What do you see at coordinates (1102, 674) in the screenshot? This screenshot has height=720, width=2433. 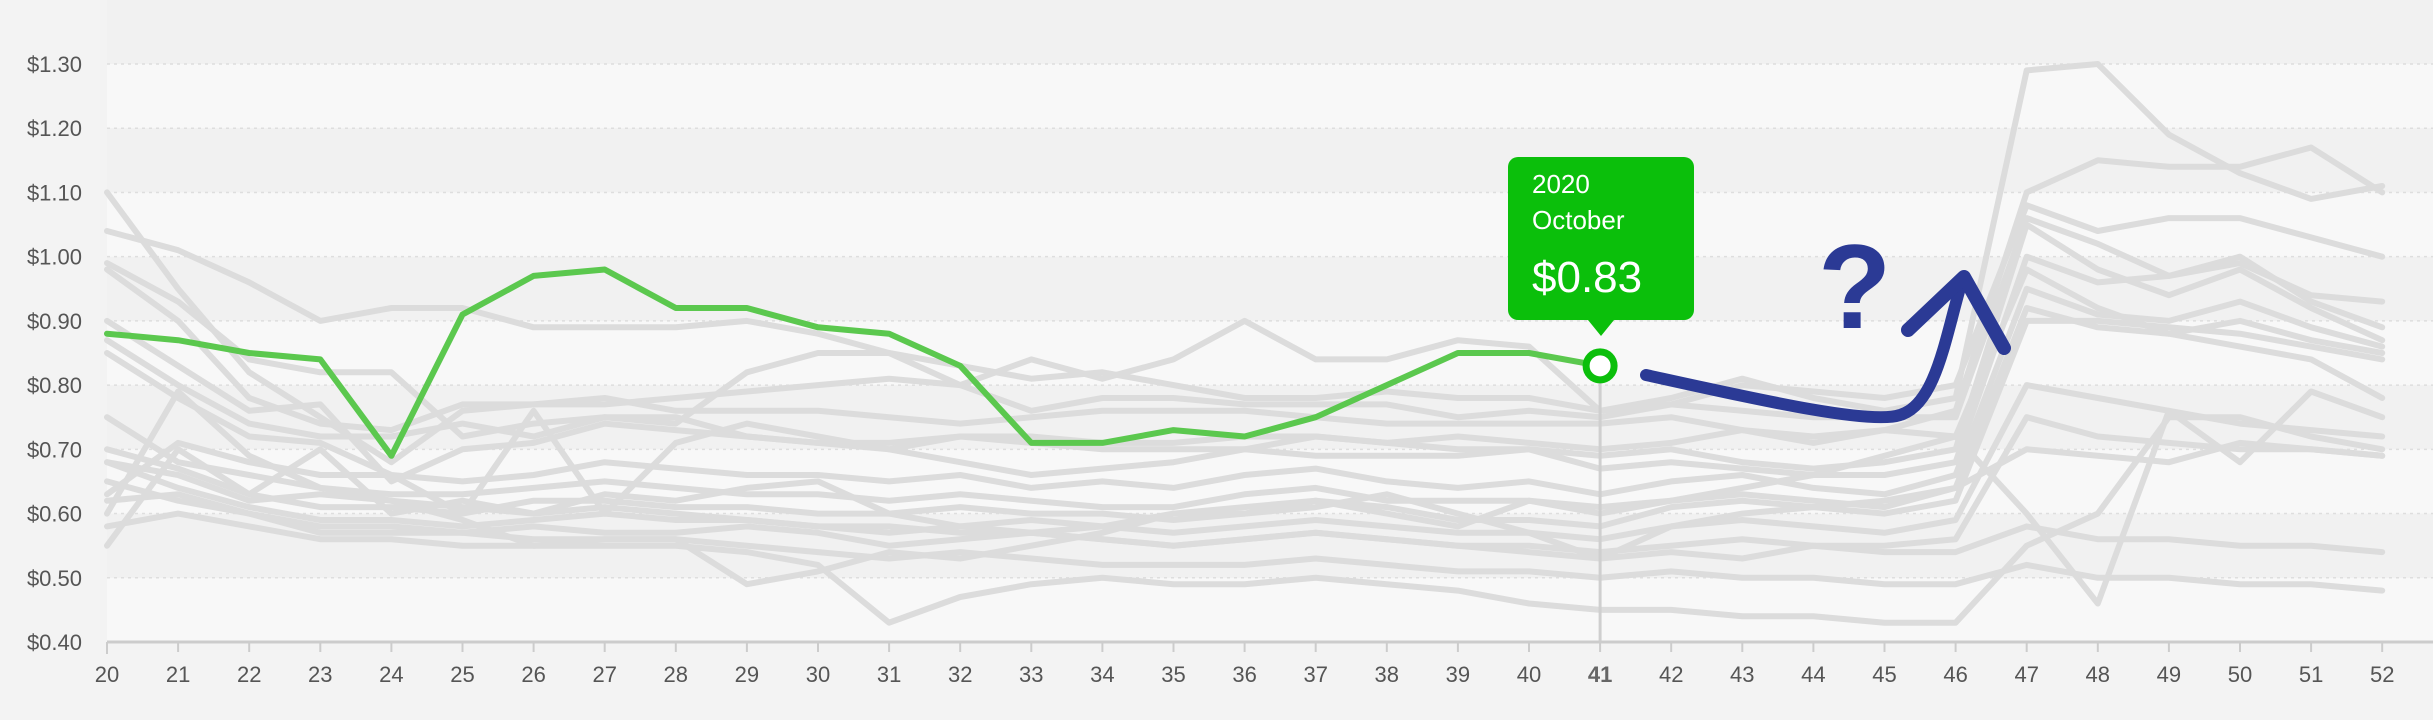 I see `x-tick-label: 34` at bounding box center [1102, 674].